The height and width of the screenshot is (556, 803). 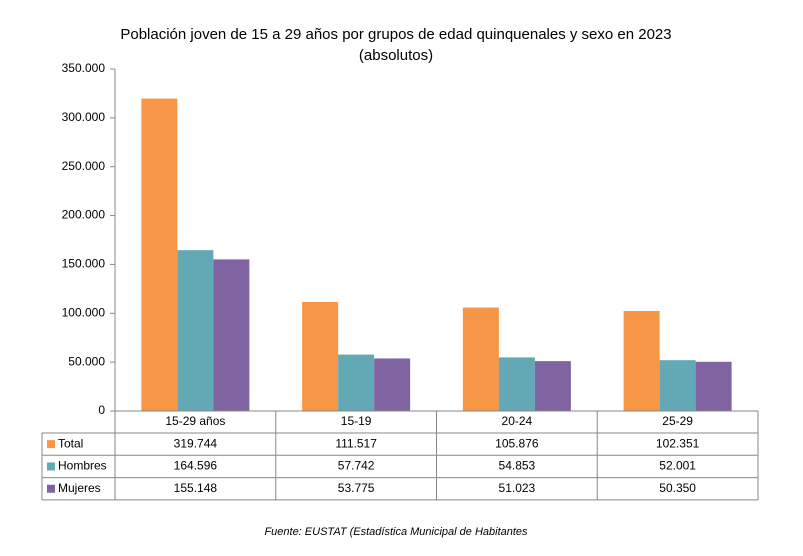 I want to click on y-tick-label: 100.000, so click(x=84, y=312).